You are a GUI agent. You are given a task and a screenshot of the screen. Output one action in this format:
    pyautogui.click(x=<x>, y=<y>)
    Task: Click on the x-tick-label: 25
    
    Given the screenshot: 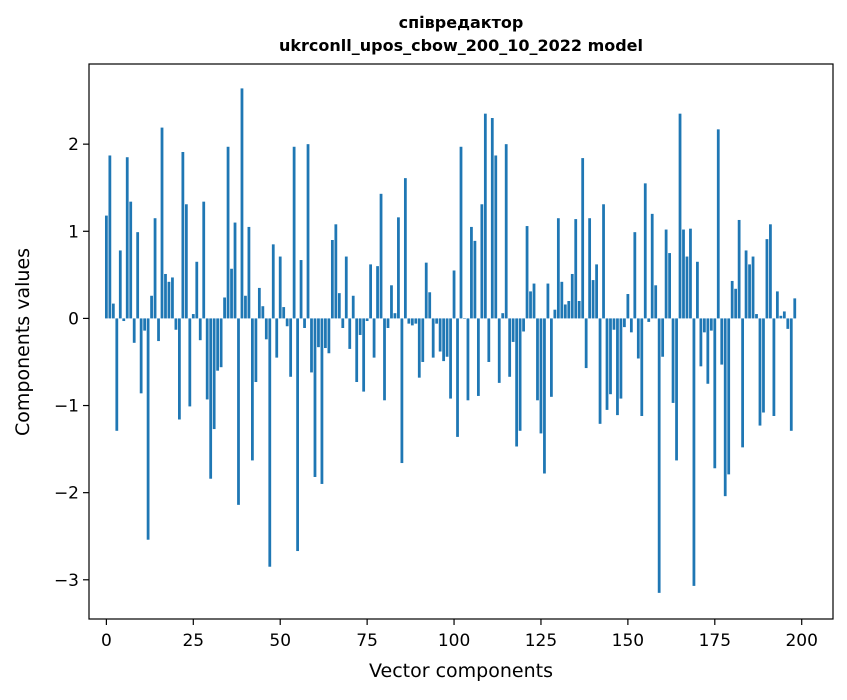 What is the action you would take?
    pyautogui.click(x=193, y=641)
    